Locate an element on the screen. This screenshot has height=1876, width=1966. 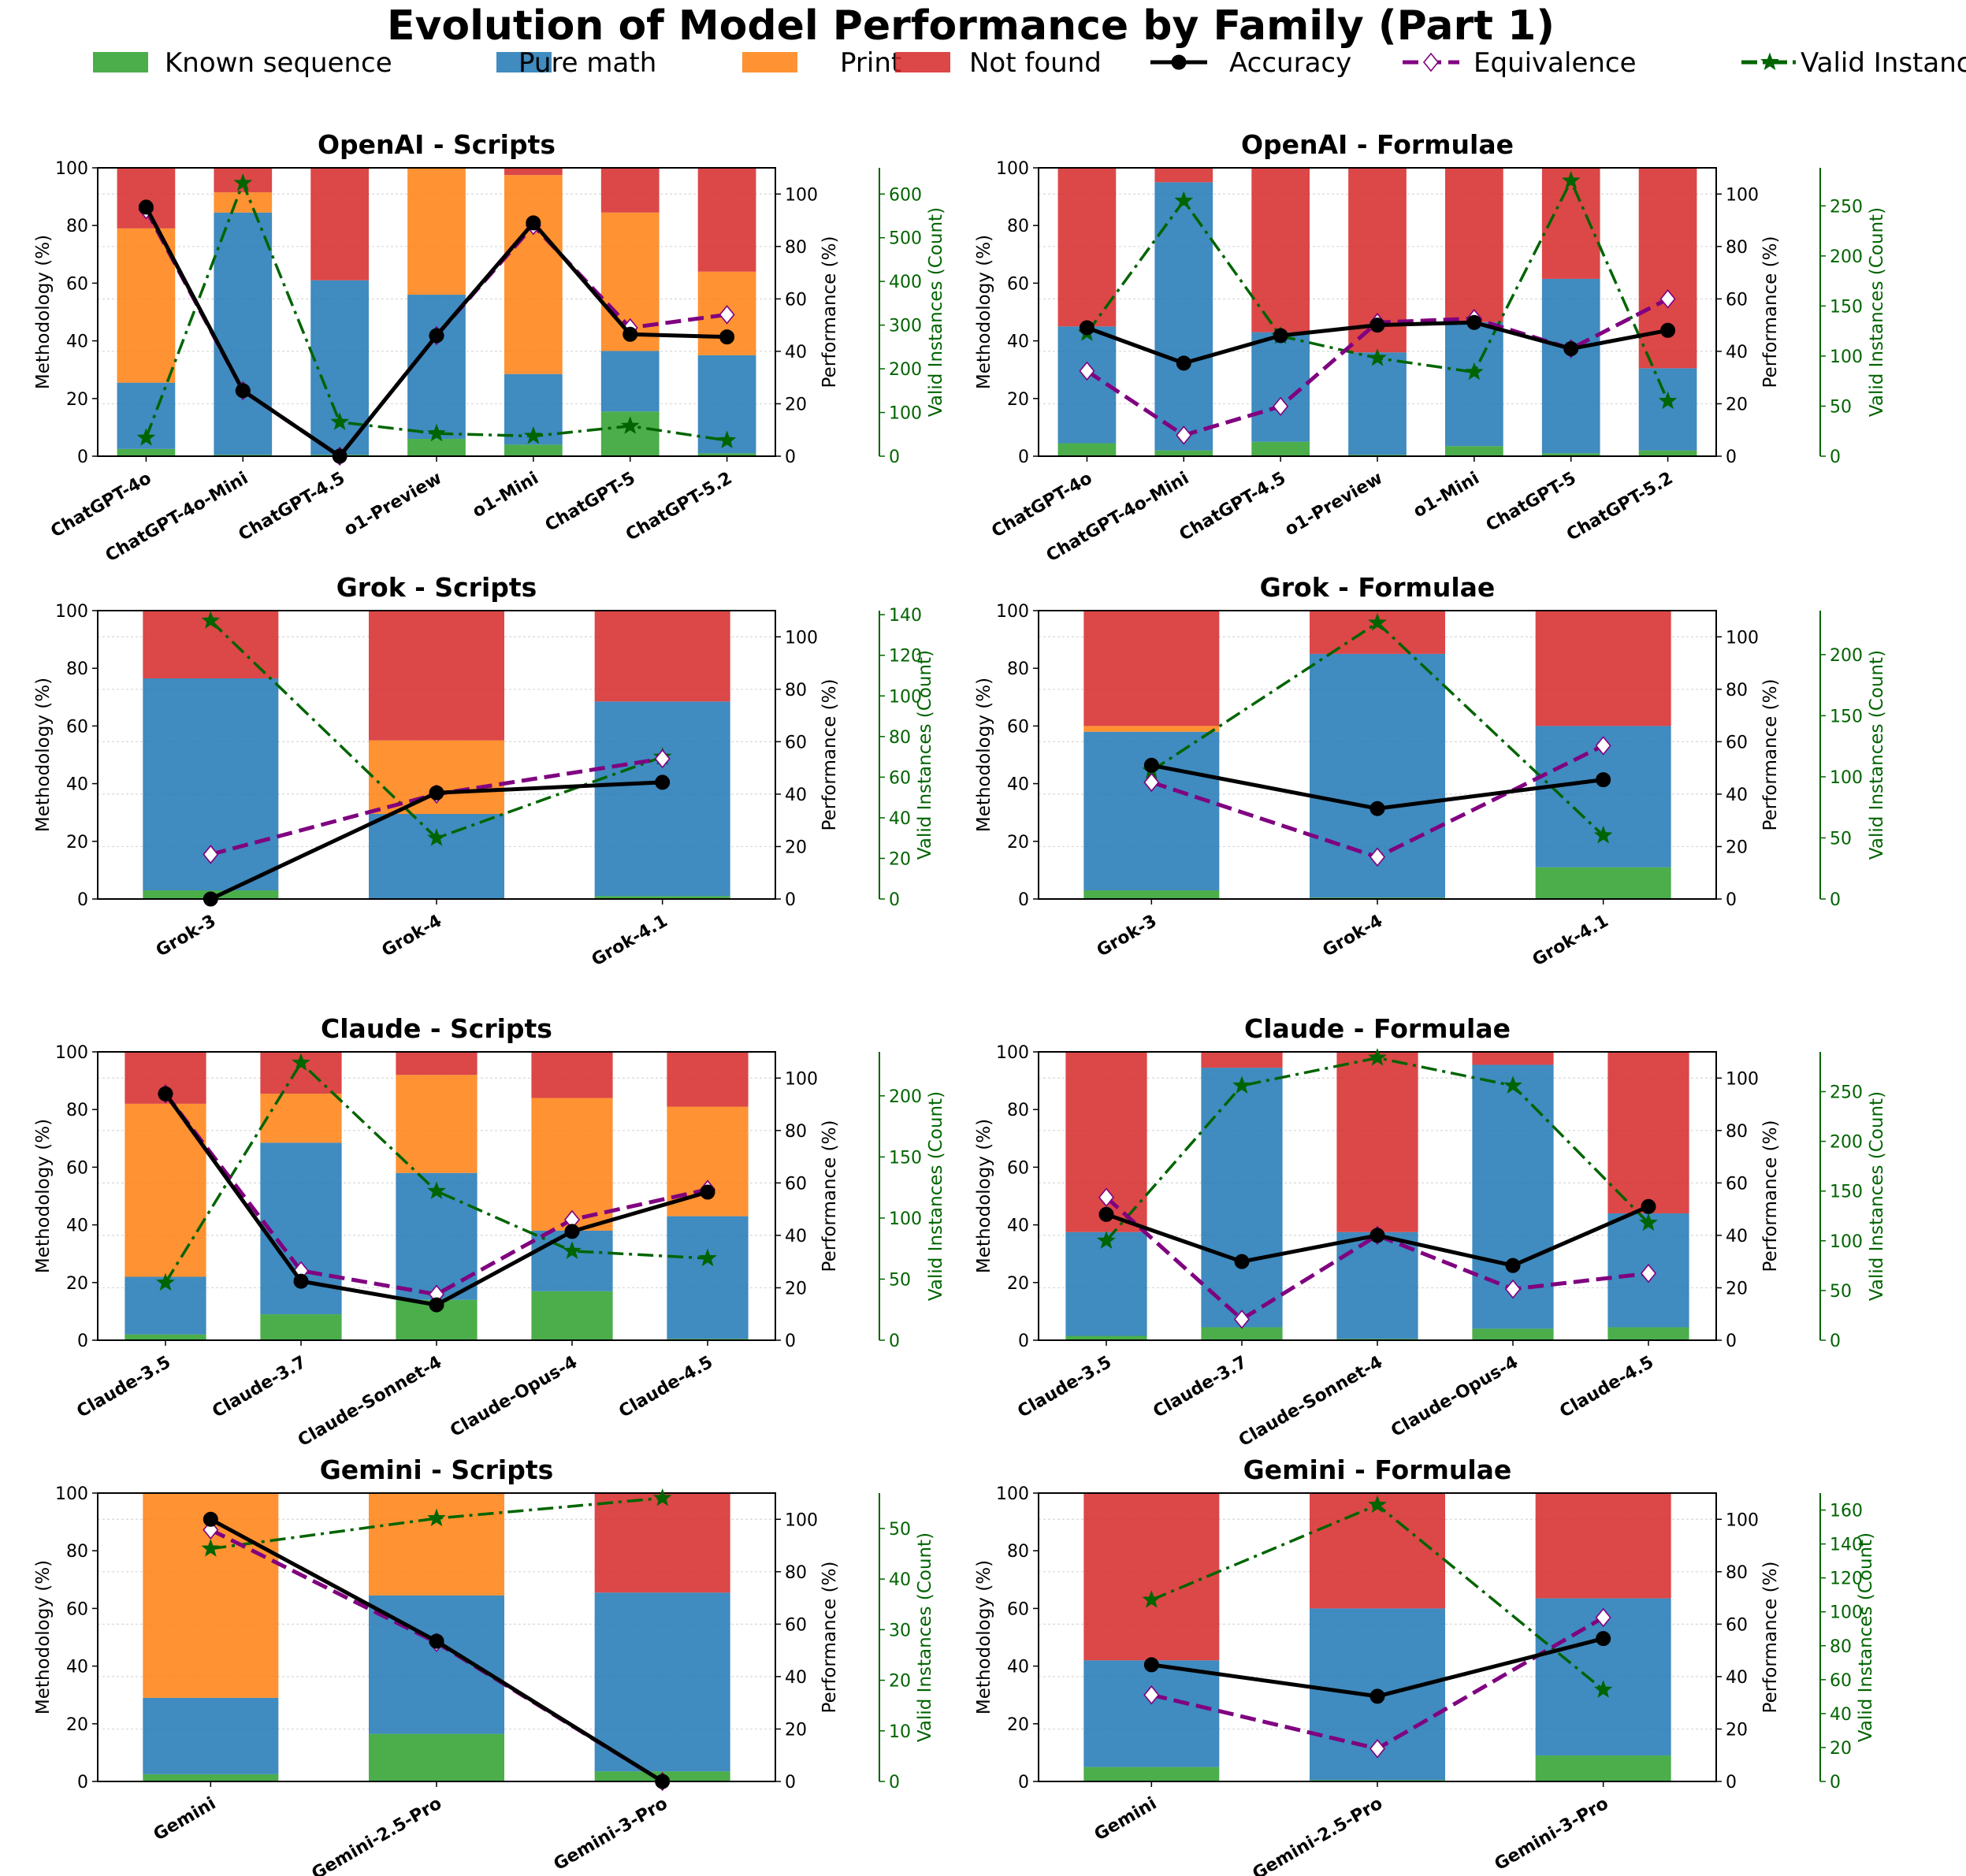
right-tick-label: 0 is located at coordinates (1731, 1341).